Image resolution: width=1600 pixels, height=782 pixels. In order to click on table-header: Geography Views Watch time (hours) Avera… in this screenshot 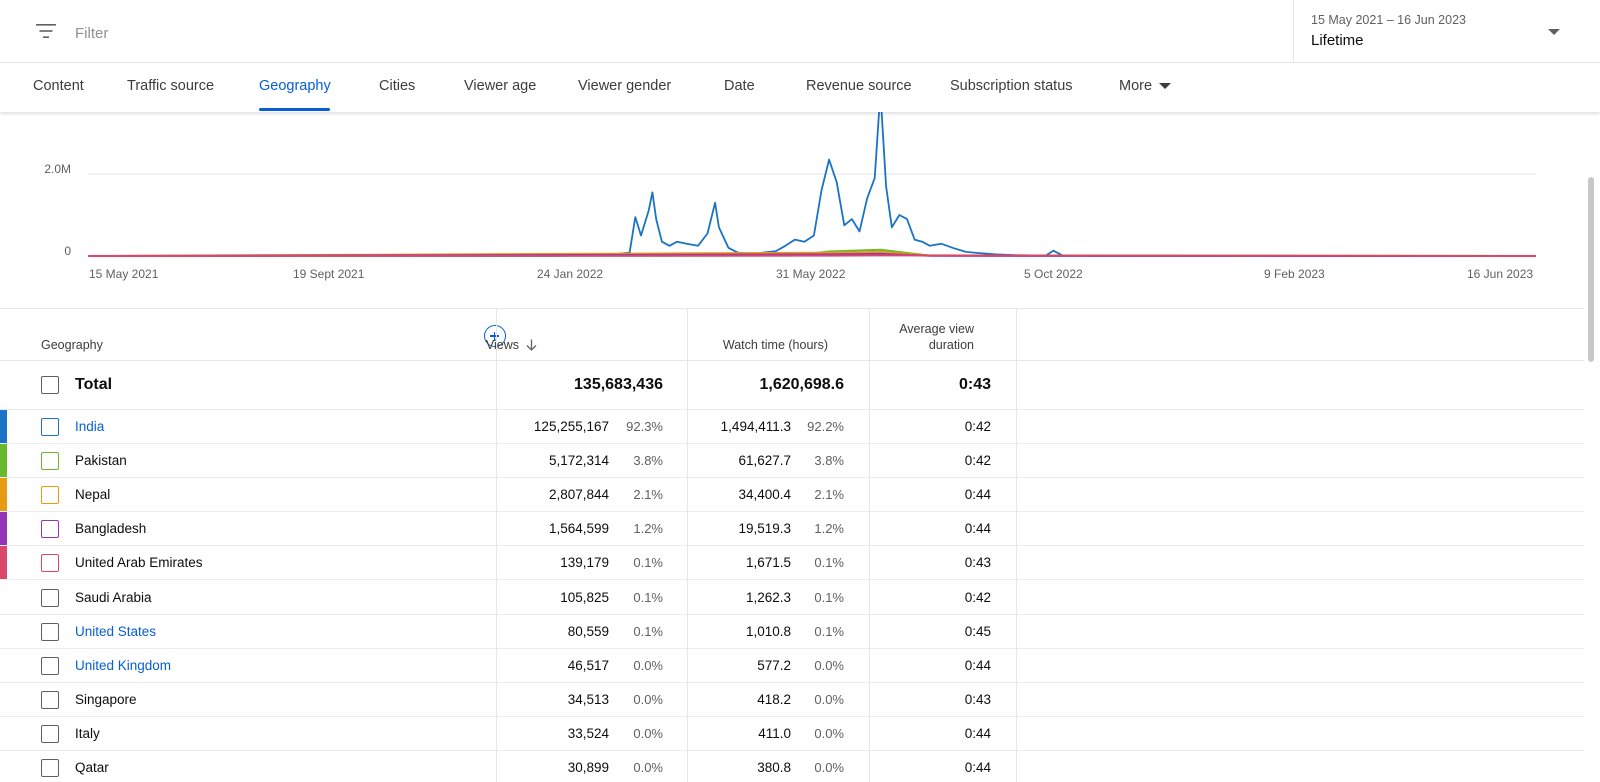, I will do `click(792, 335)`.